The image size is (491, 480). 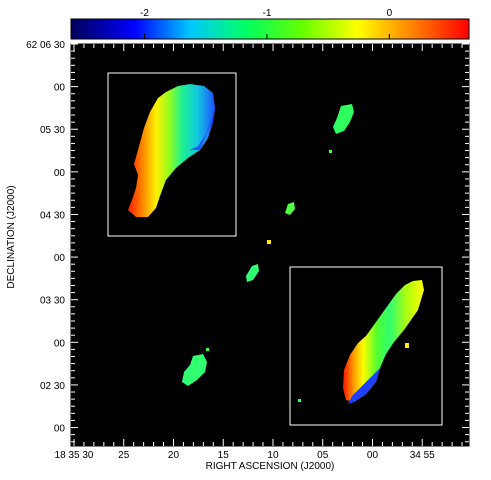 I want to click on north-lobe-inset, so click(x=172, y=154).